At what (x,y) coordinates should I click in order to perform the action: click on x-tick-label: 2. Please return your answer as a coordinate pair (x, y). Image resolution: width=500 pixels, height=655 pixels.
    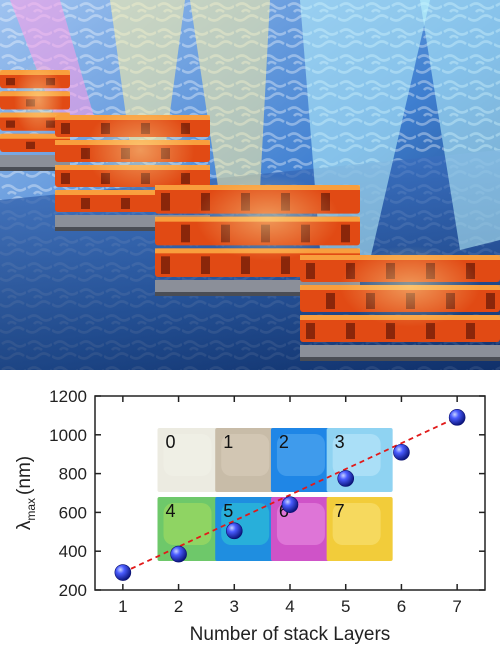
    Looking at the image, I should click on (178, 606).